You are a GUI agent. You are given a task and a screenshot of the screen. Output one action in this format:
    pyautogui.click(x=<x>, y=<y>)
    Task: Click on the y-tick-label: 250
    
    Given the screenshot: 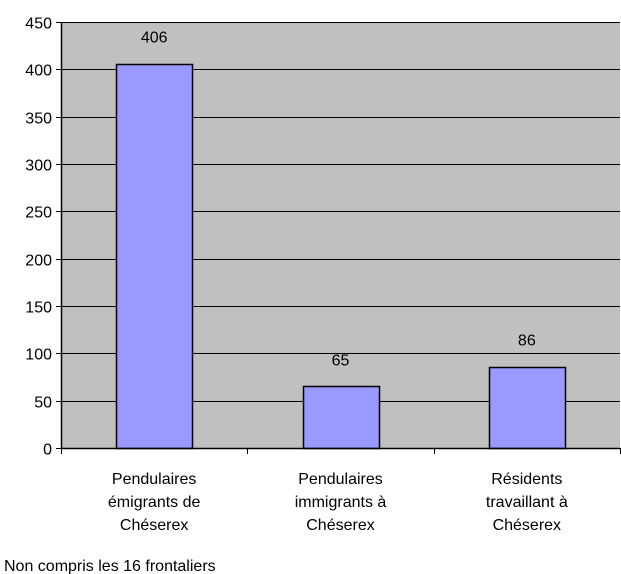 What is the action you would take?
    pyautogui.click(x=38, y=213)
    